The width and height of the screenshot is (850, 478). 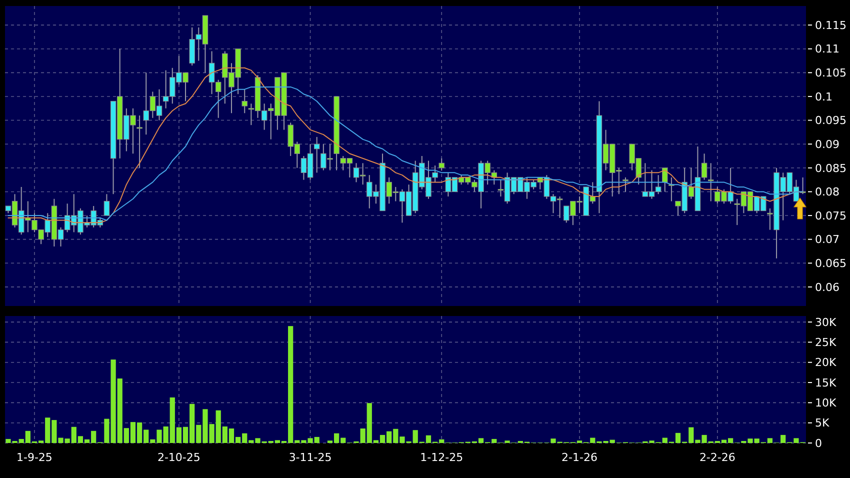 What do you see at coordinates (178, 457) in the screenshot?
I see `x-tick-label: 2-10-25` at bounding box center [178, 457].